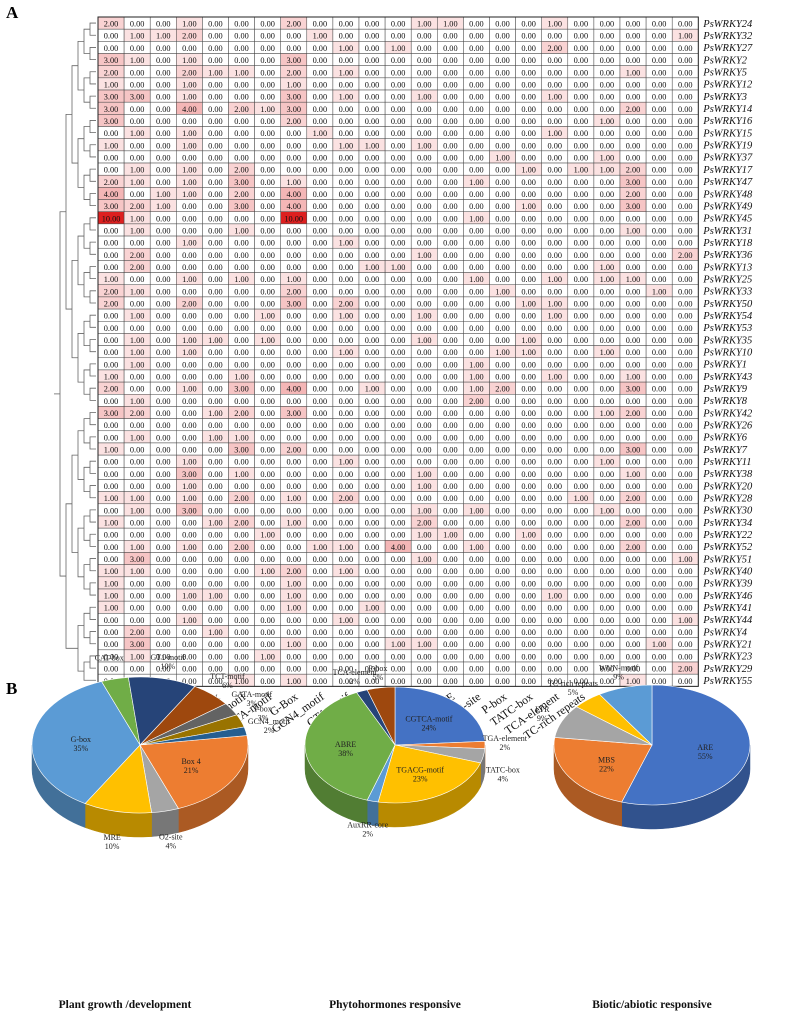 This screenshot has width=790, height=1015. I want to click on pie-label: GT1-motif, so click(168, 657).